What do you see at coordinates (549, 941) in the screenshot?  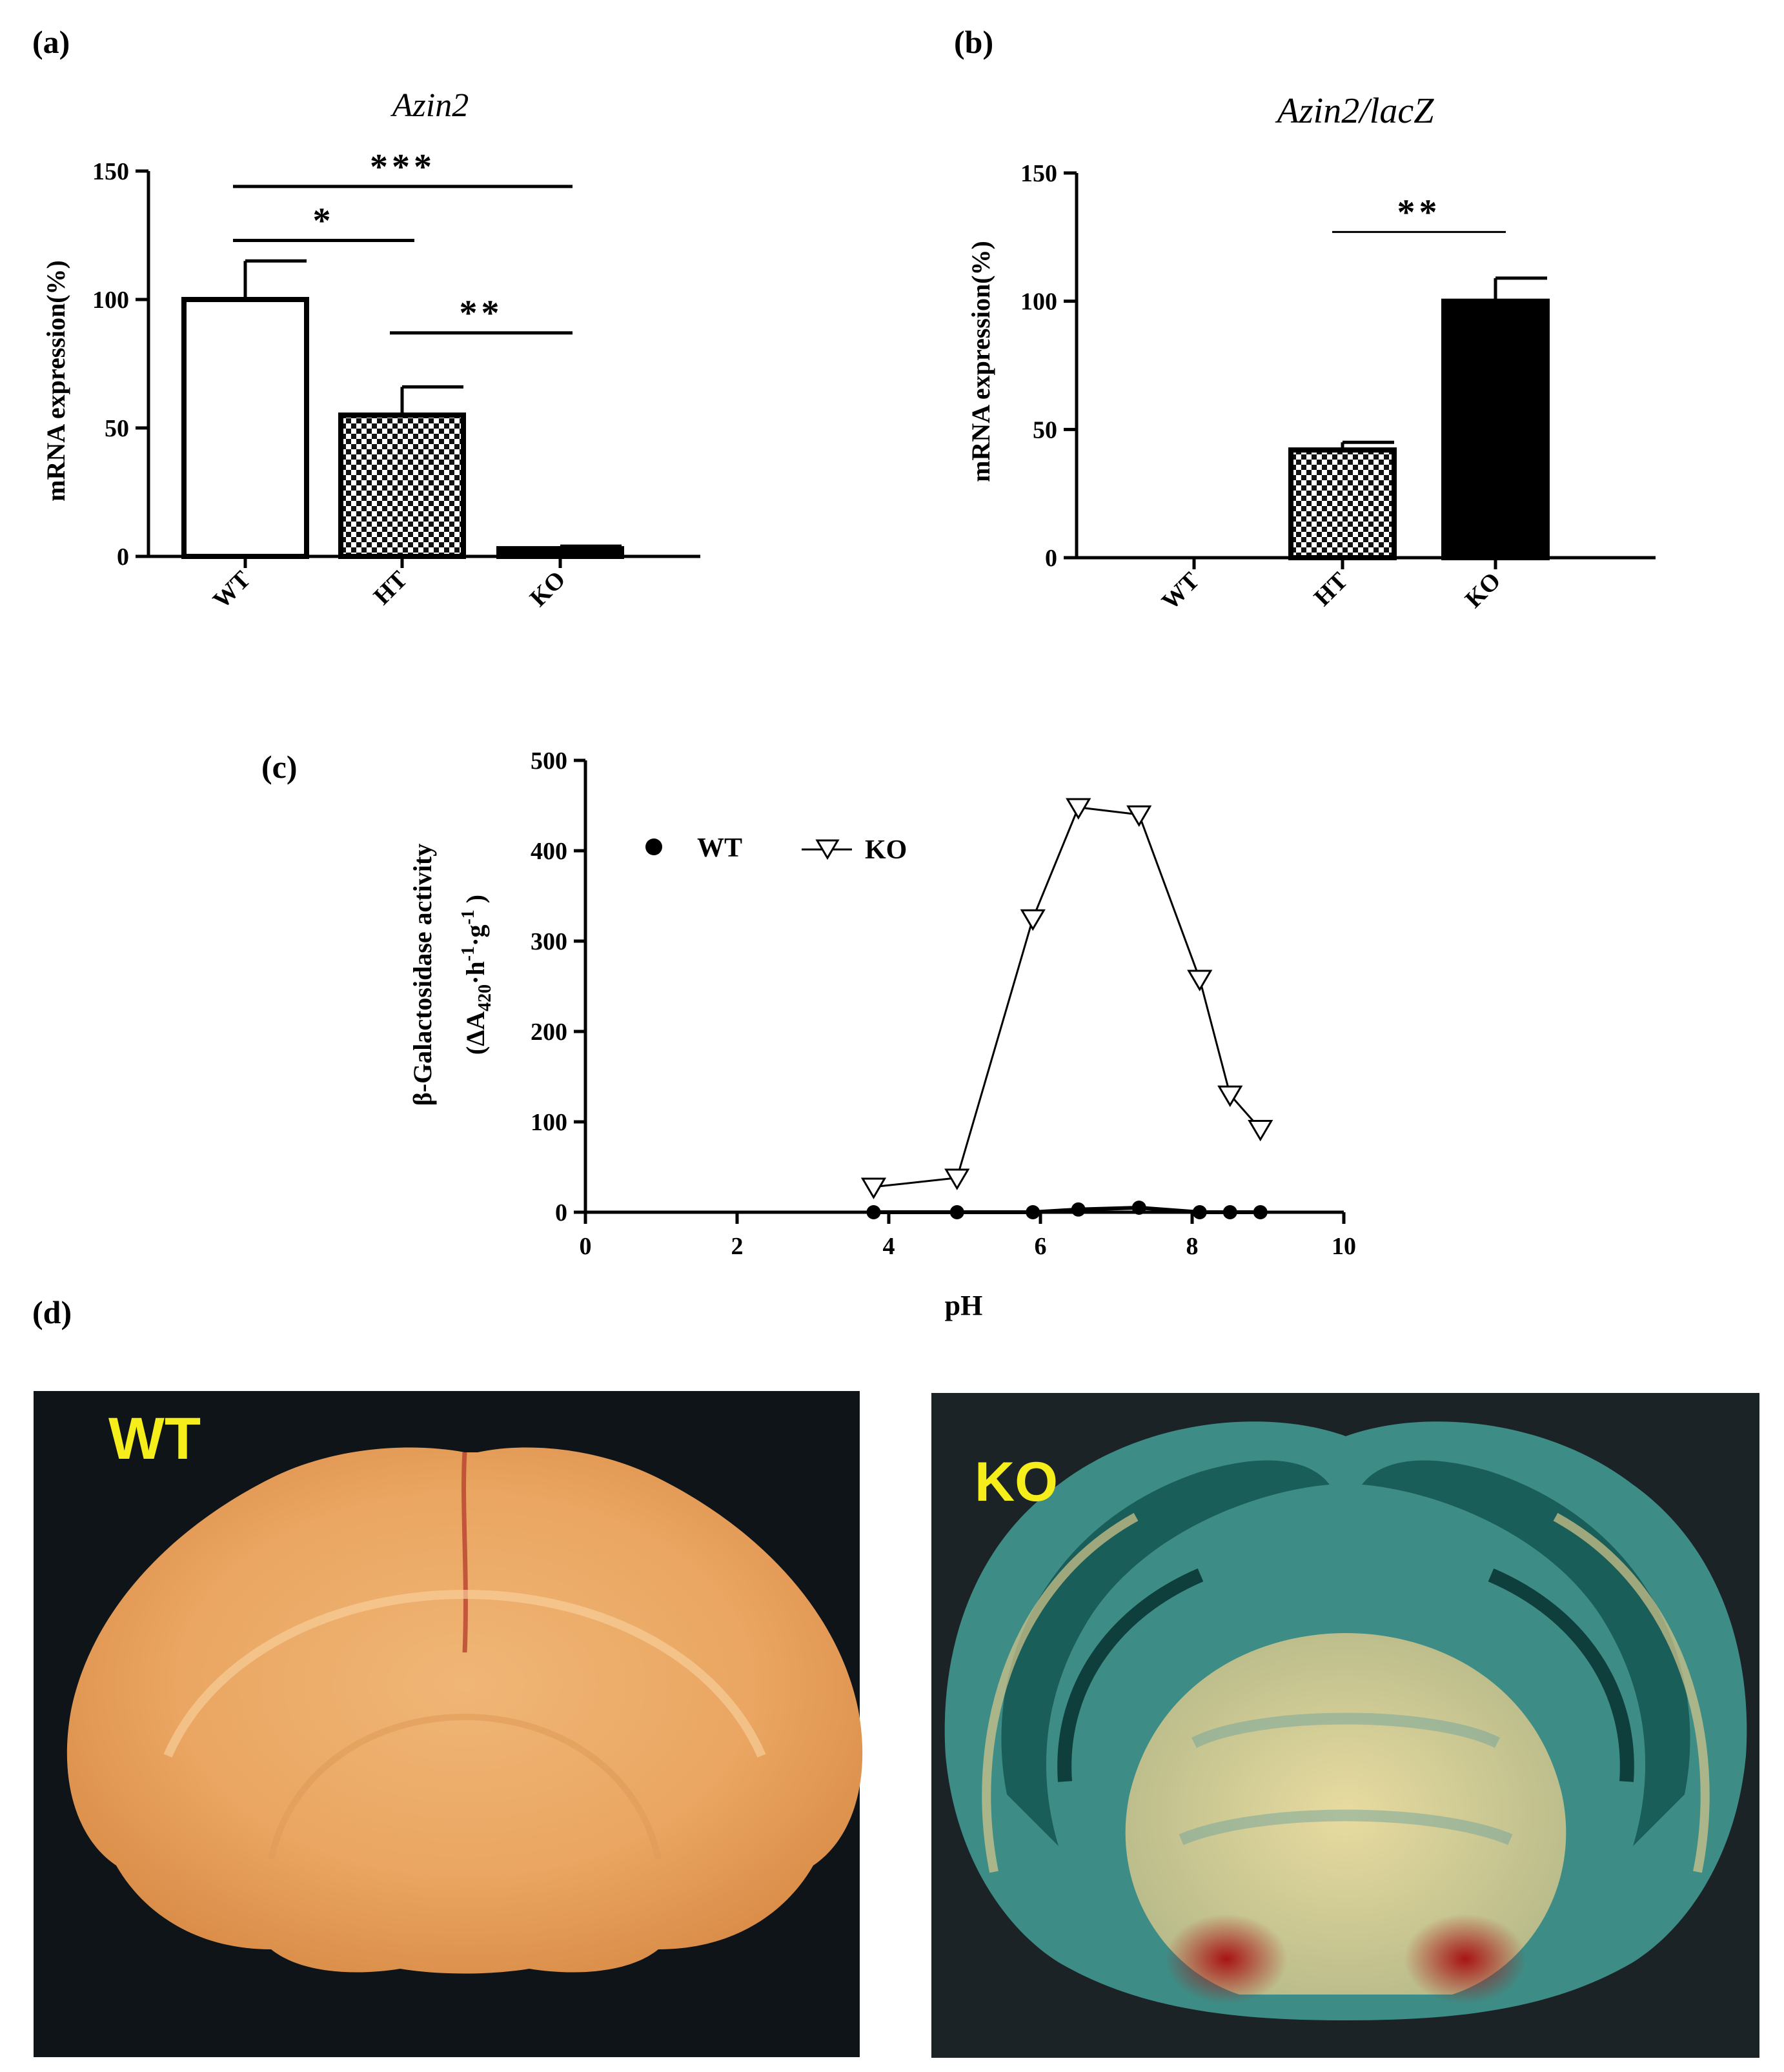 I see `y-tick-label: 300` at bounding box center [549, 941].